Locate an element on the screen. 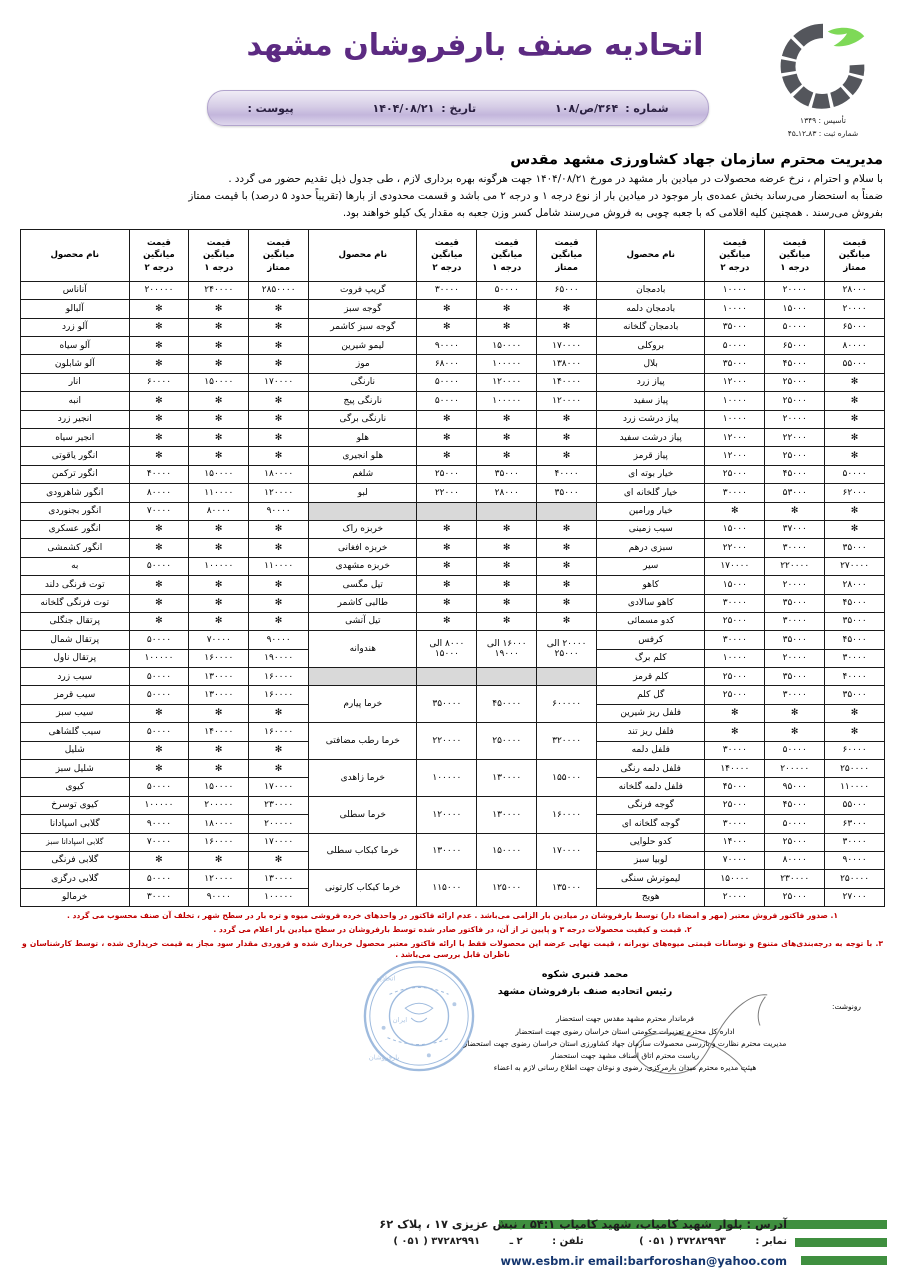  th-grade2-right: قیمت میانگین درجه ۲ is located at coordinates (159, 255).